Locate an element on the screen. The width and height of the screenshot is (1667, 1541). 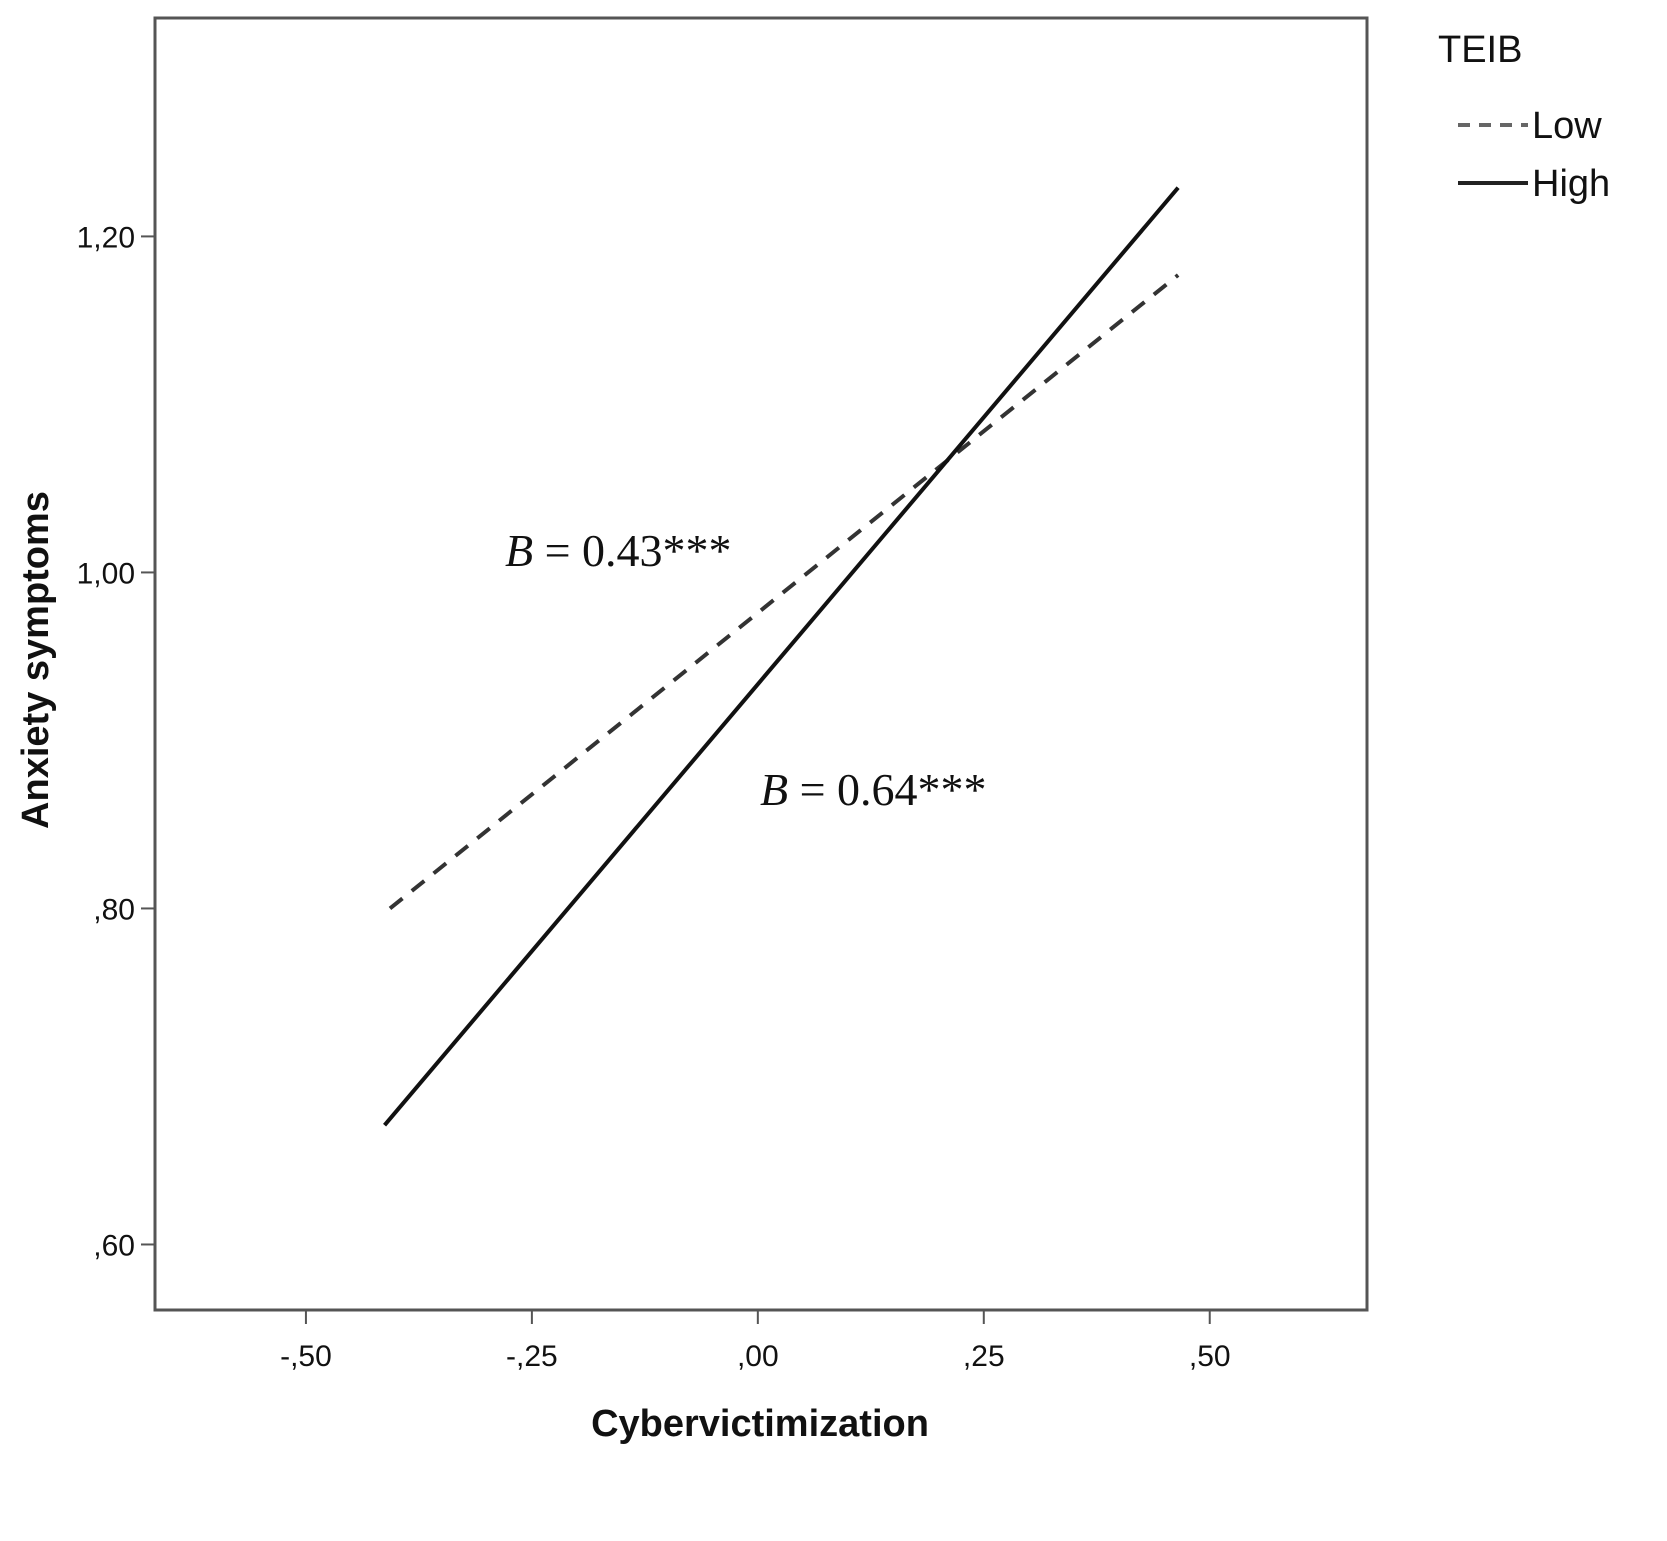
x-tick-label: ,25 is located at coordinates (984, 1356).